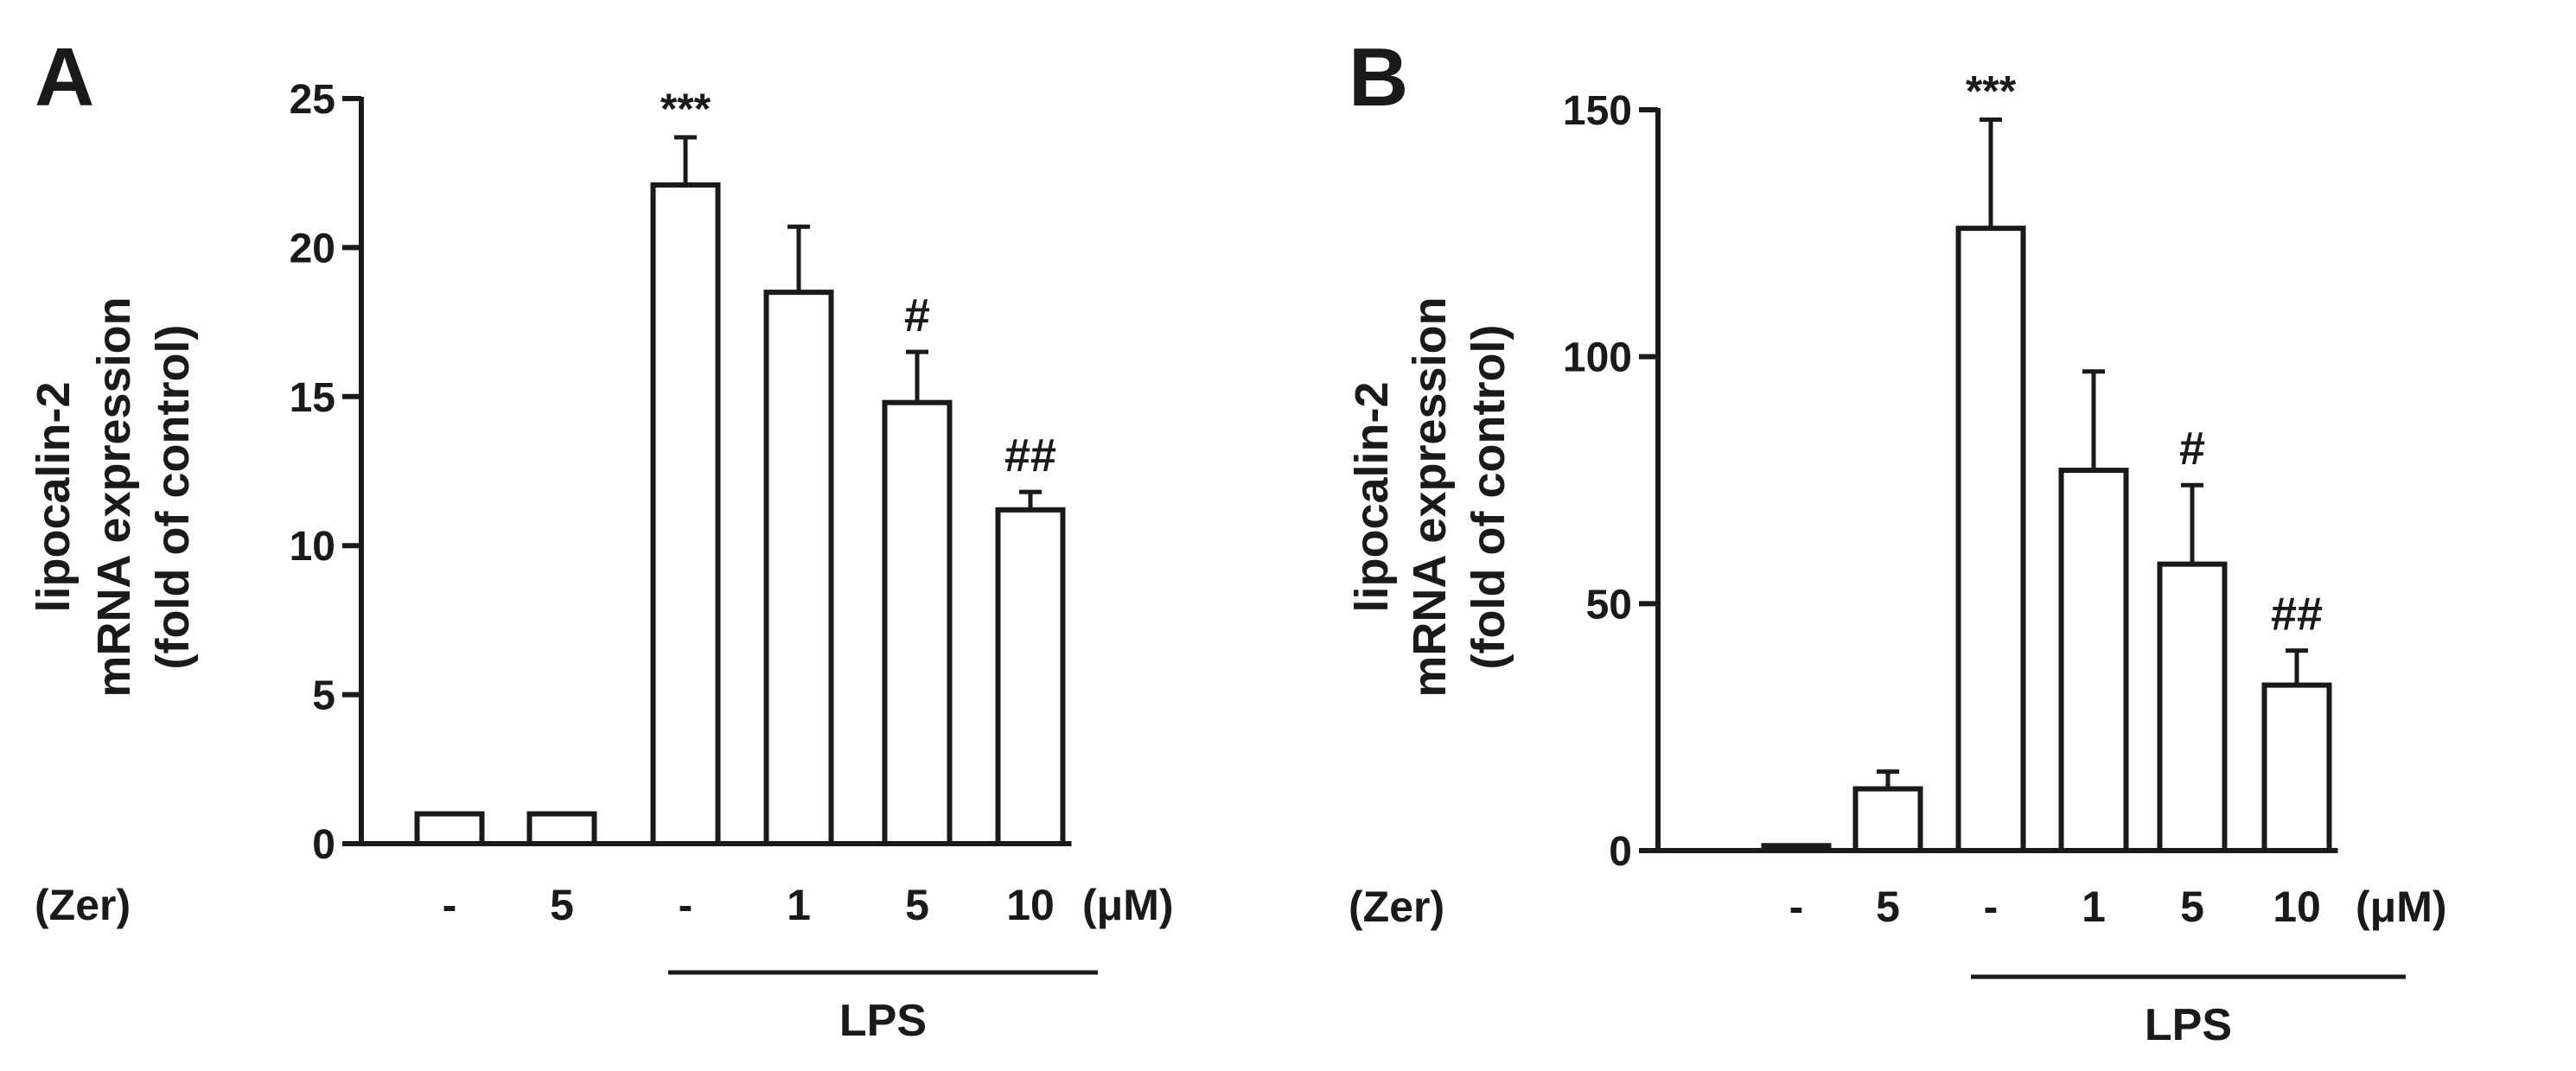 The height and width of the screenshot is (1071, 2576). What do you see at coordinates (312, 249) in the screenshot?
I see `y-tick-label: 20` at bounding box center [312, 249].